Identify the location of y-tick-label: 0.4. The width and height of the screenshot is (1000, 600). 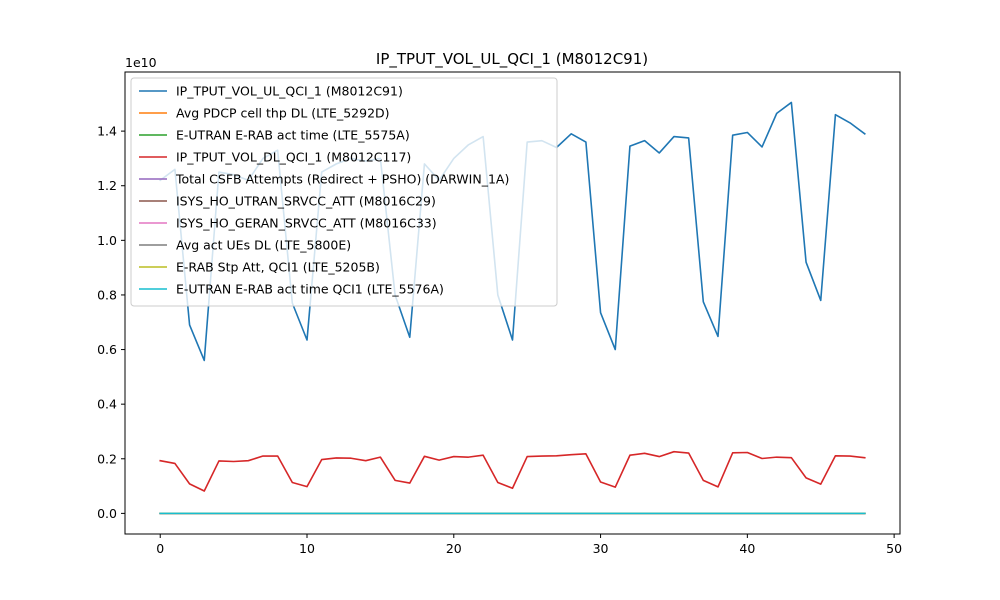
(107, 404).